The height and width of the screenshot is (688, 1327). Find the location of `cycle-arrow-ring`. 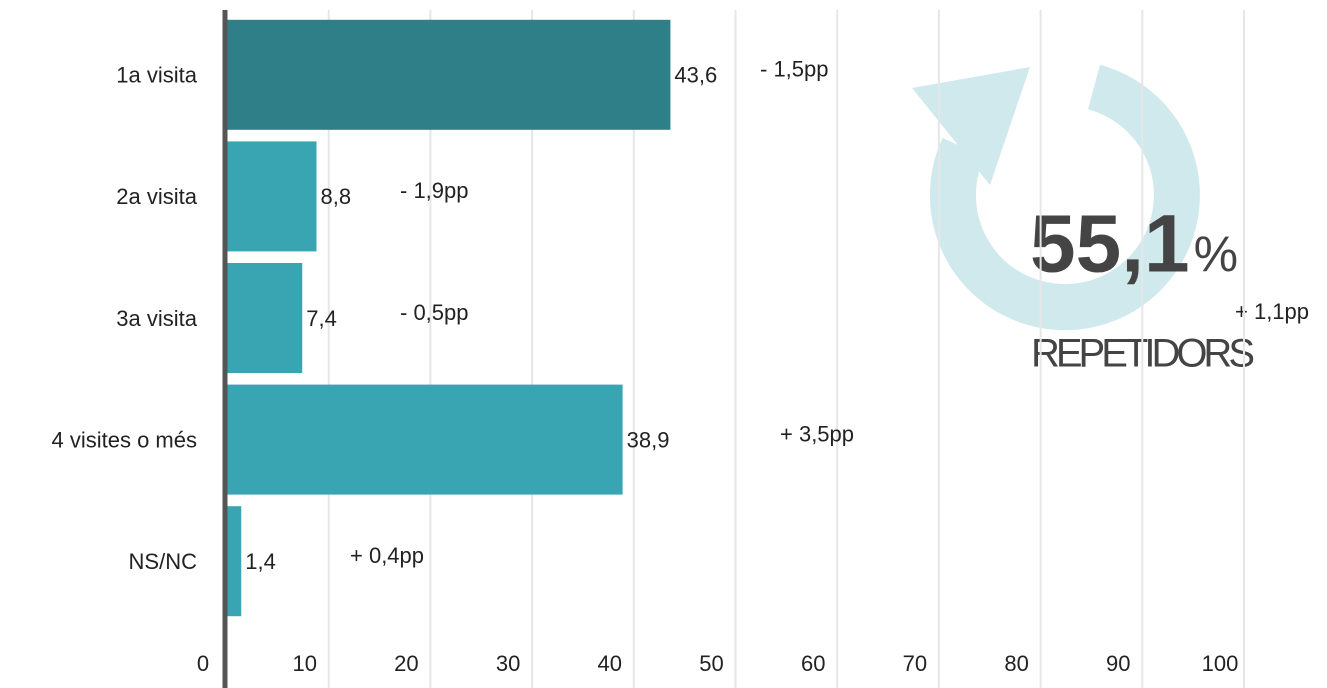

cycle-arrow-ring is located at coordinates (1064, 197).